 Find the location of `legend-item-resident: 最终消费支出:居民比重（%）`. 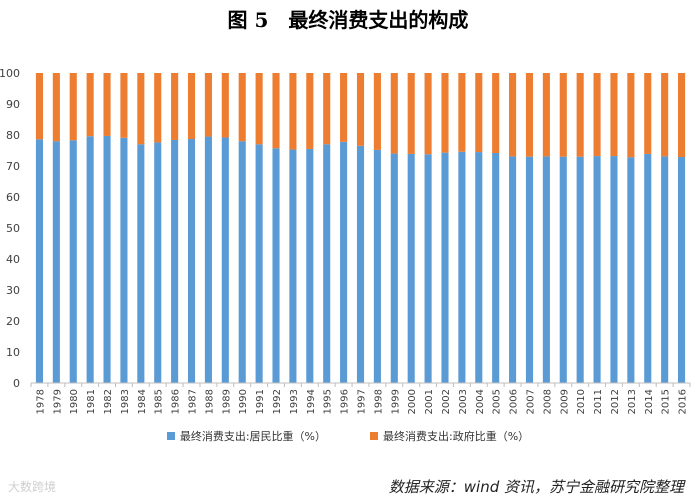

legend-item-resident: 最终消费支出:居民比重（%） is located at coordinates (246, 436).